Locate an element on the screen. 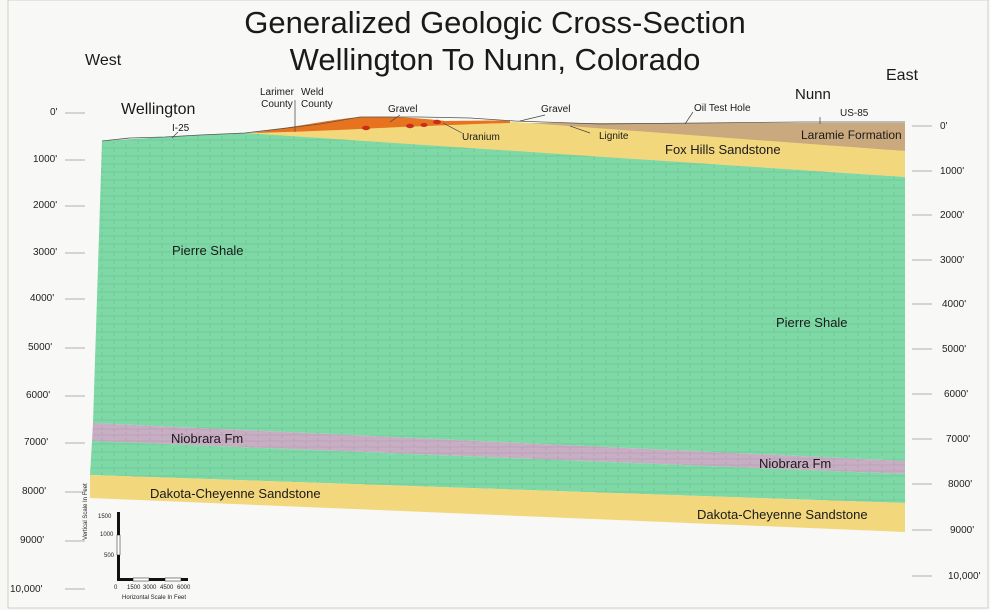 The image size is (990, 610). left-depth-label: 1000' is located at coordinates (45, 159).